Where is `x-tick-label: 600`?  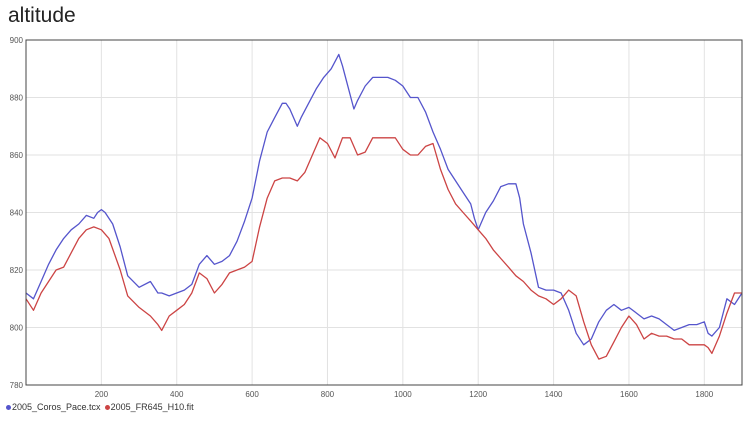
x-tick-label: 600 is located at coordinates (252, 394).